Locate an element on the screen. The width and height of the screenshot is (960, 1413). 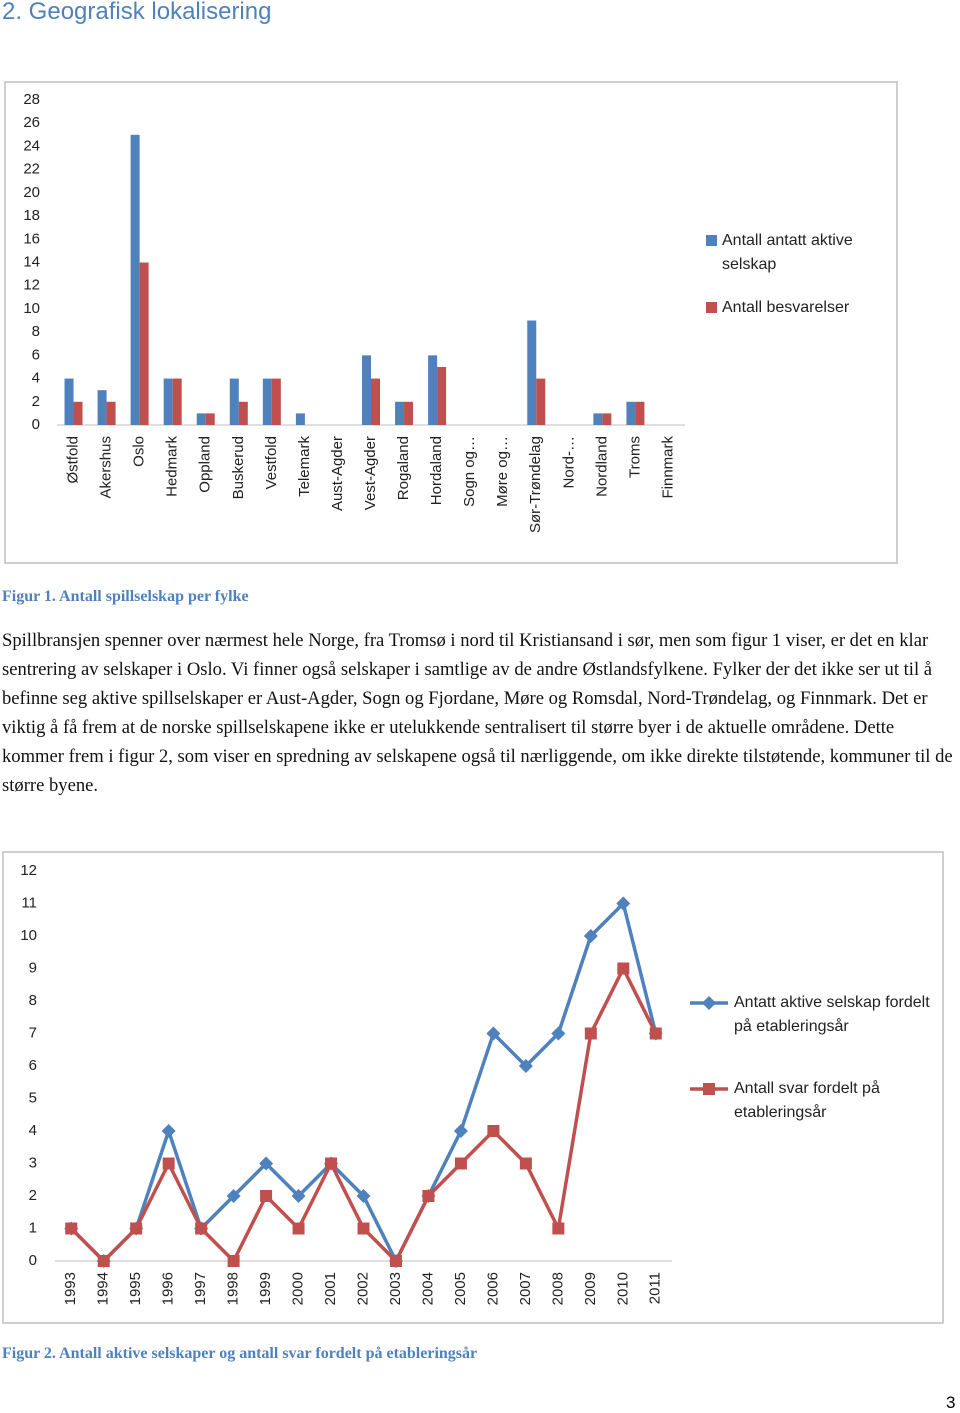
caption: Figur 1. Antall spillselskap per fylke is located at coordinates (125, 596).